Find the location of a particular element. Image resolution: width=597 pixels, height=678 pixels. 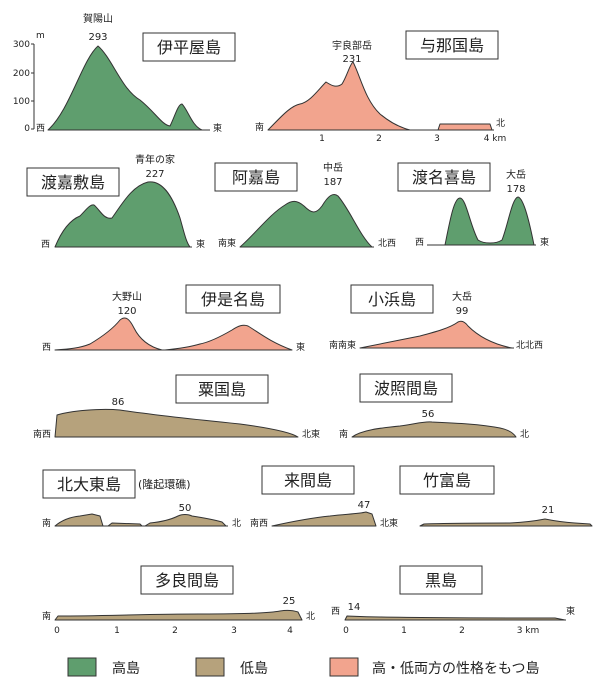

dir-right-tokashiki: 東 is located at coordinates (200, 244).